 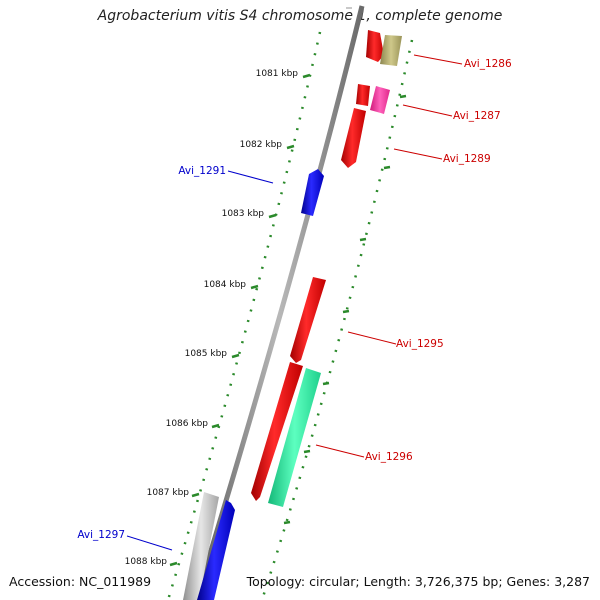 What do you see at coordinates (80, 581) in the screenshot?
I see `accession-text: Accession: NC_011989` at bounding box center [80, 581].